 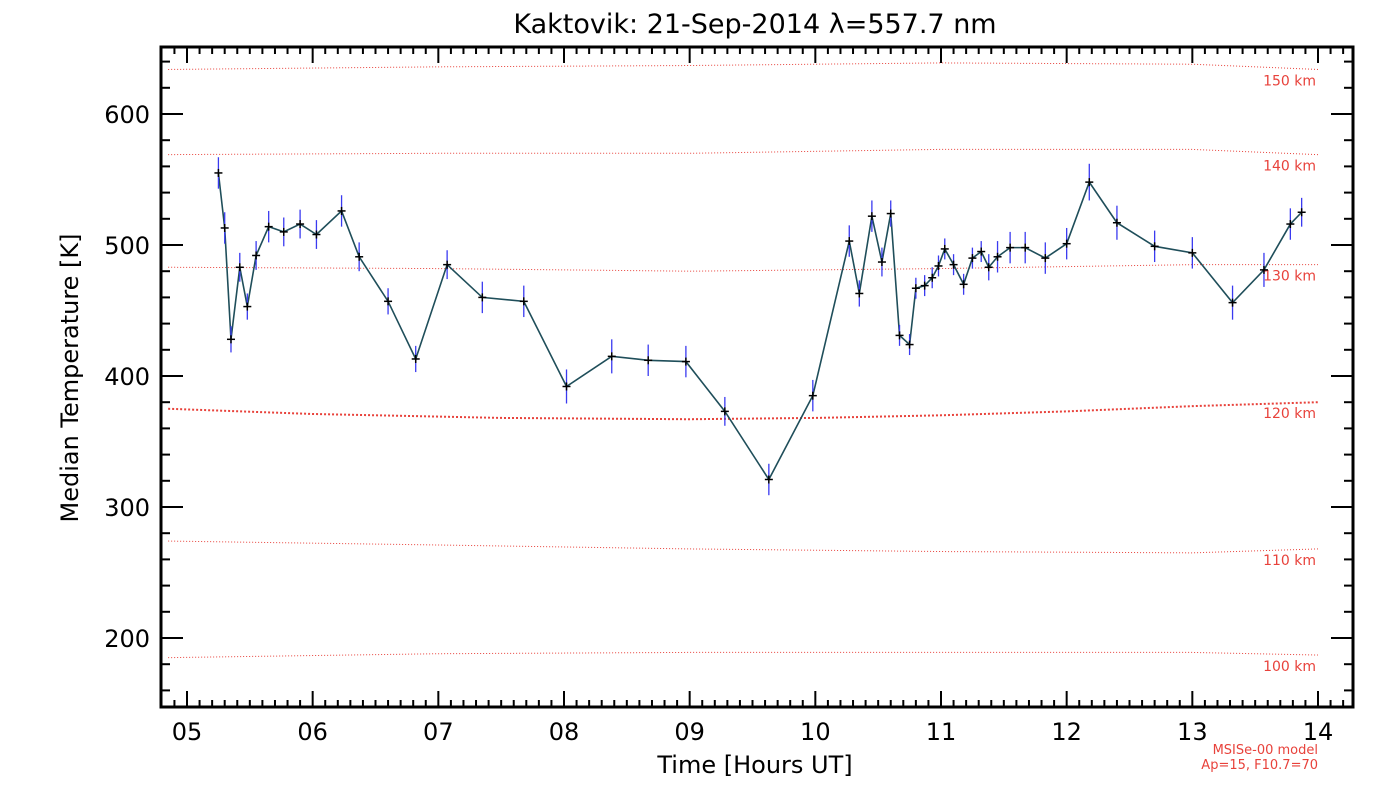 I want to click on model-curve-130-km, so click(x=743, y=268).